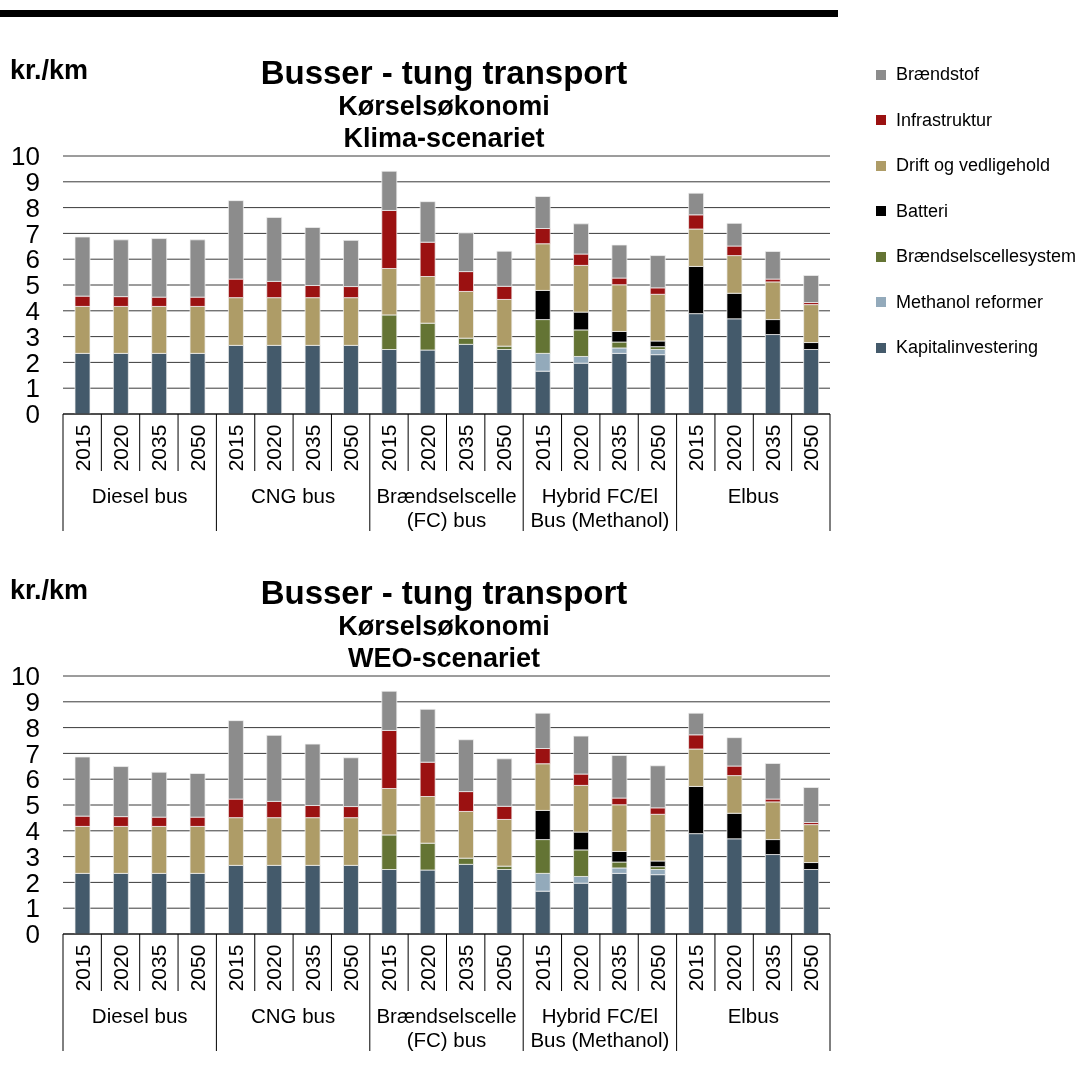 This screenshot has width=1088, height=1090. What do you see at coordinates (973, 166) in the screenshot?
I see `legend-label: Drift og vedligehold` at bounding box center [973, 166].